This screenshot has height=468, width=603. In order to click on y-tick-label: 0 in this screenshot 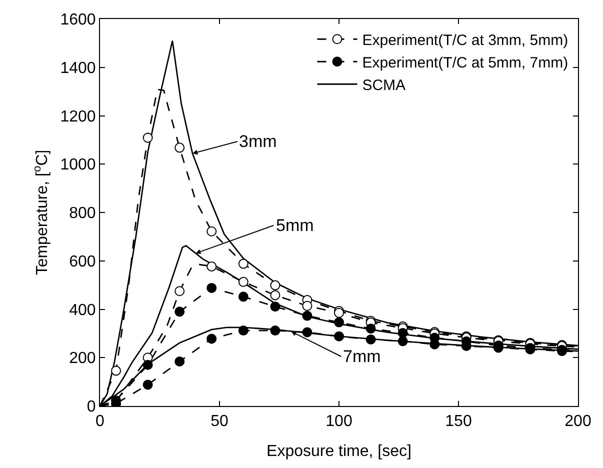, I will do `click(91, 407)`.